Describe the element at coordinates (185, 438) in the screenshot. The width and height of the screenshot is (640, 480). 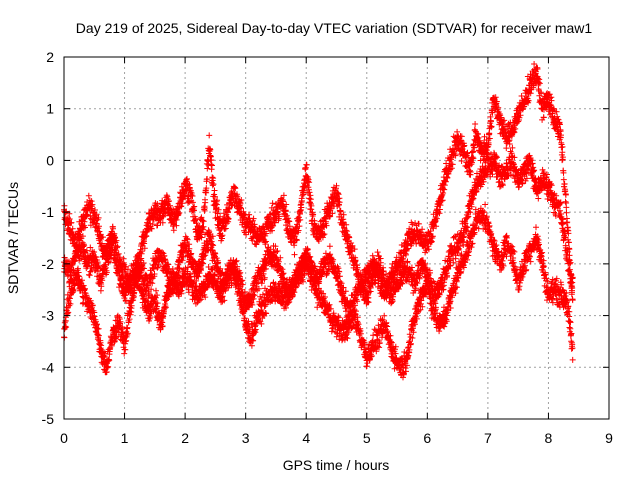
I see `x-tick-label: 2` at that location.